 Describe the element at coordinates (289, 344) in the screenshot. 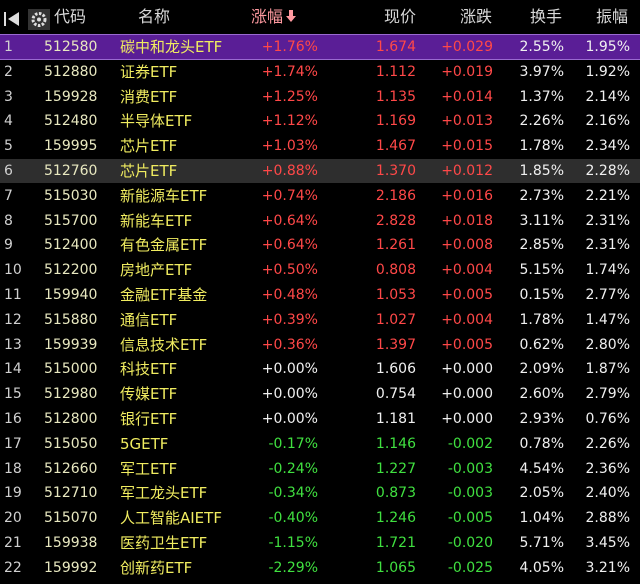

I see `change-percent: +0.36%` at that location.